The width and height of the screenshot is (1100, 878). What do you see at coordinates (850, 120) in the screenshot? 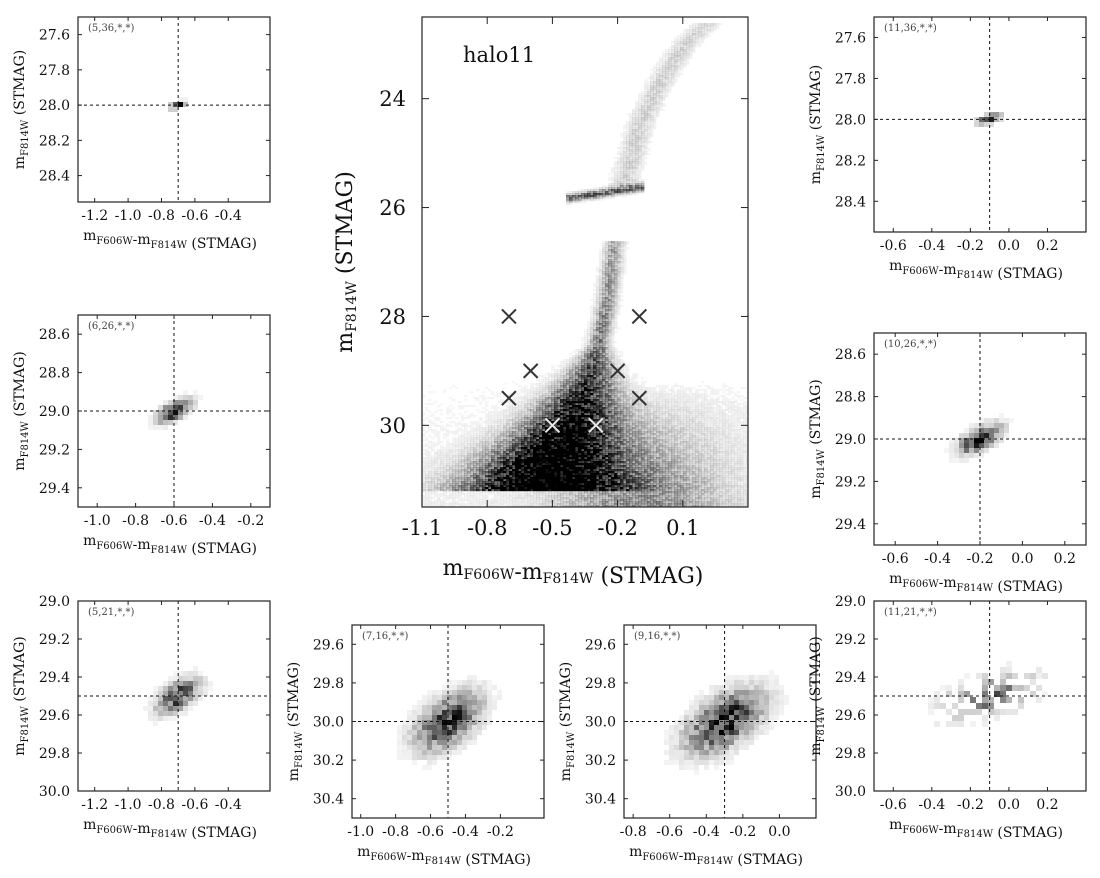
I see `y-tick-label: 28.0` at bounding box center [850, 120].